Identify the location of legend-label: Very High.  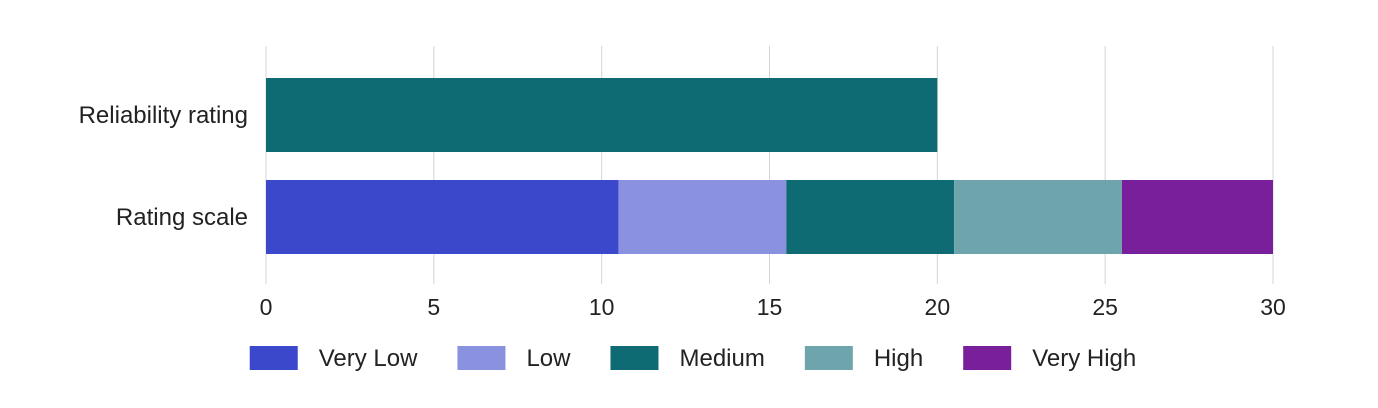
(1084, 358).